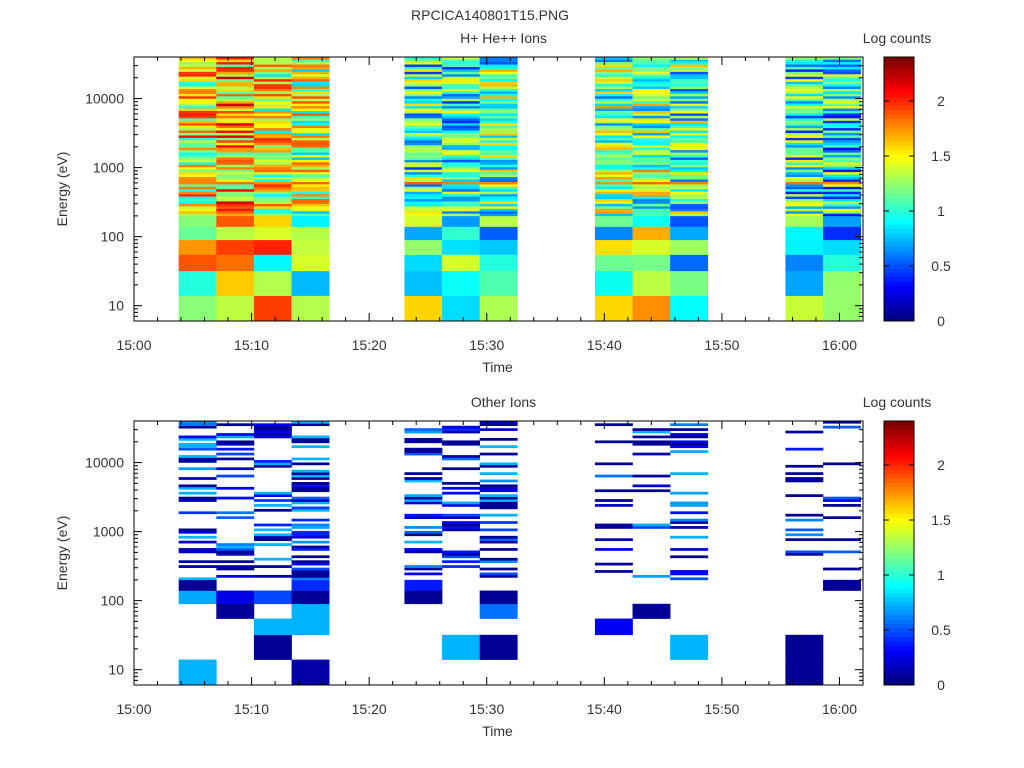 This screenshot has height=768, width=1024. I want to click on y-tick-label: 10, so click(116, 670).